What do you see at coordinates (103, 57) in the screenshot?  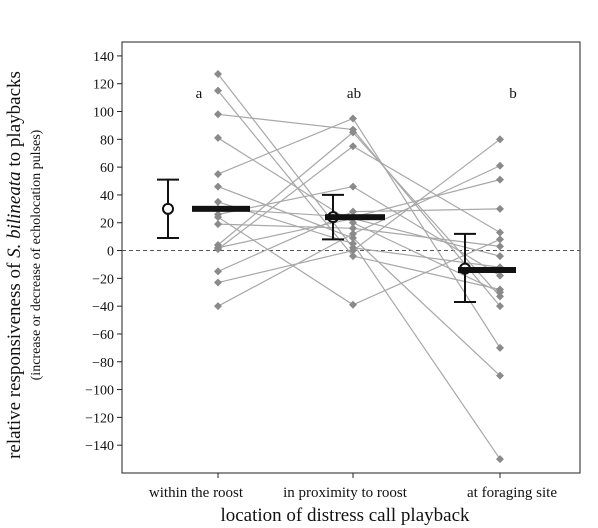 I see `y-tick-label: 140` at bounding box center [103, 57].